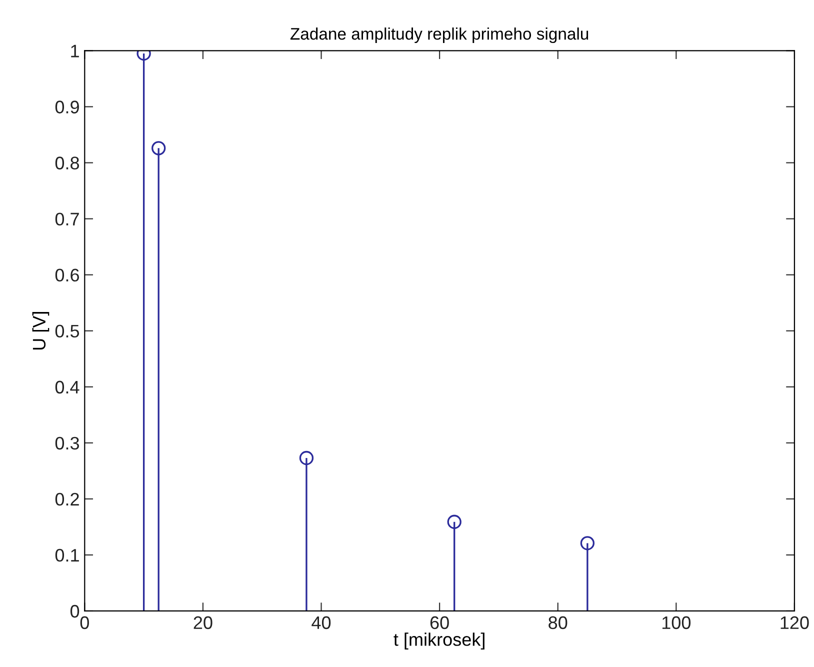  I want to click on y-tick-label: 0.3, so click(67, 443).